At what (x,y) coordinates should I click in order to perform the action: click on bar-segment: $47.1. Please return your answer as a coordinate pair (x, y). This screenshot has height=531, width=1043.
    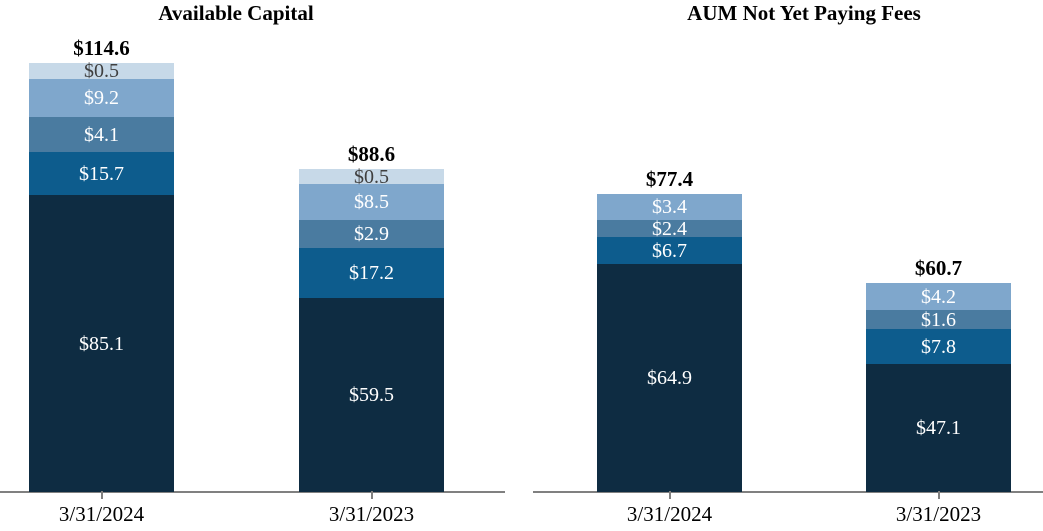
    Looking at the image, I should click on (938, 428).